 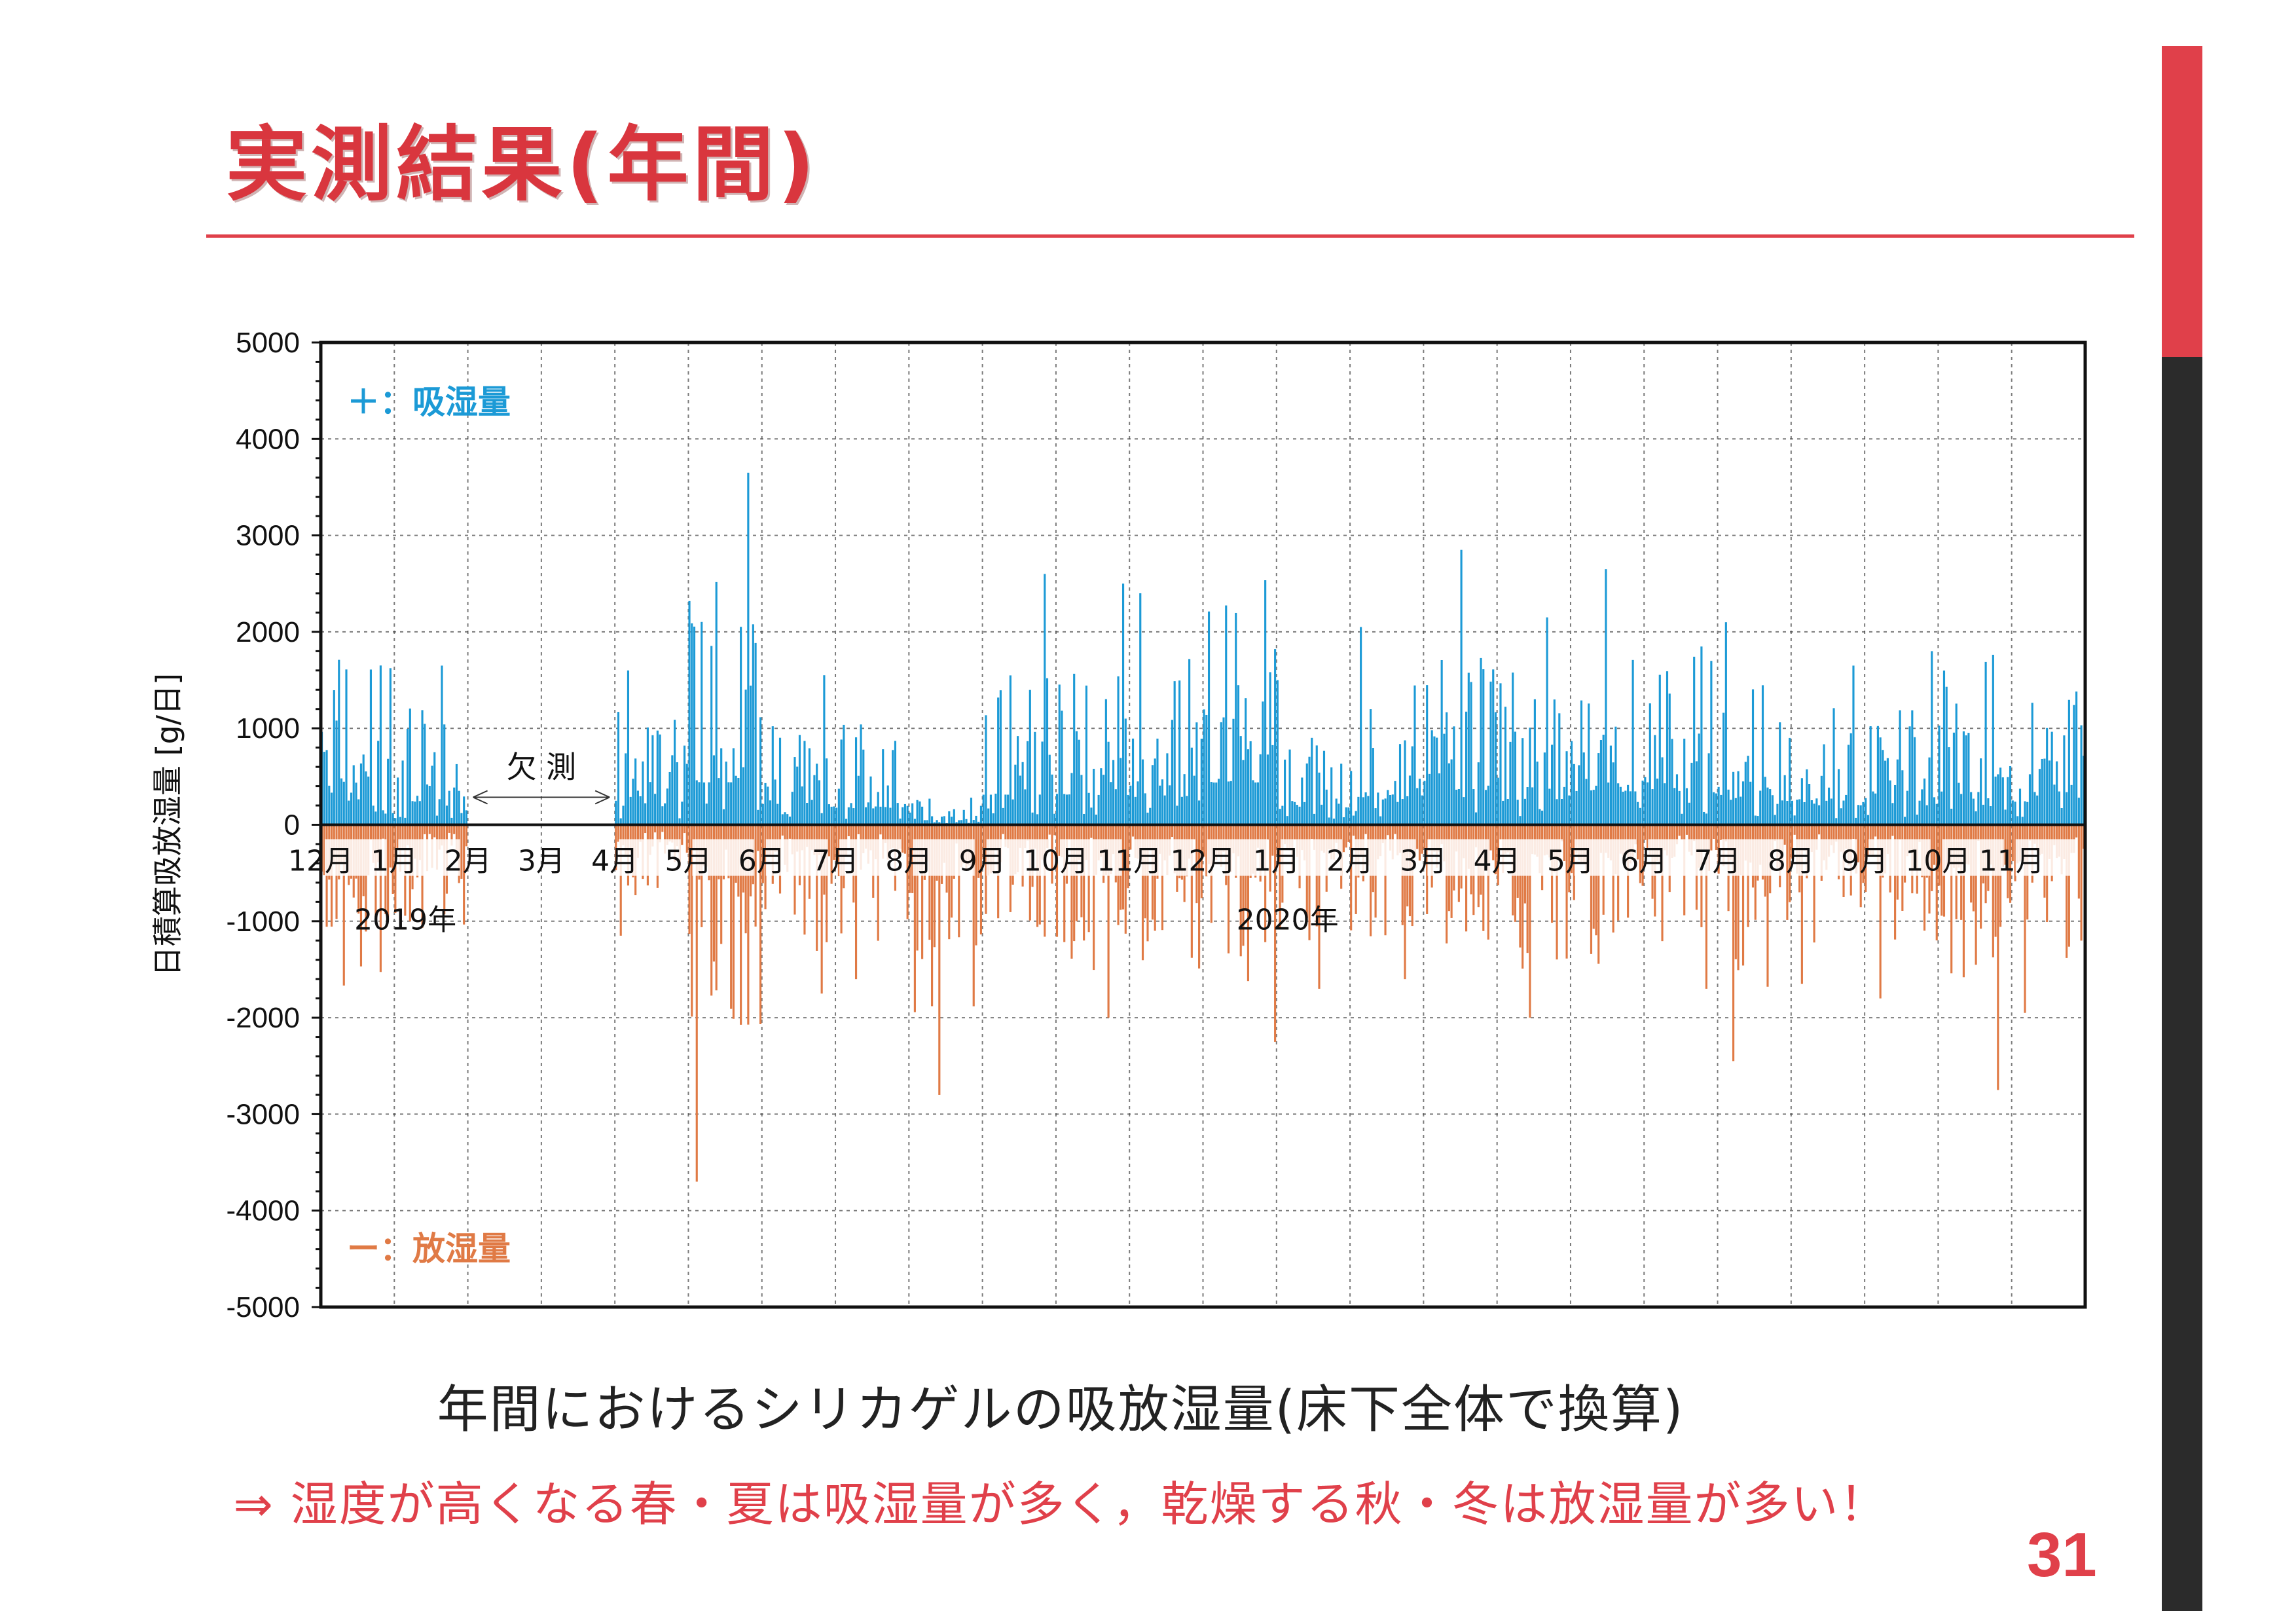 What do you see at coordinates (268, 536) in the screenshot?
I see `y-tick-label: 3000` at bounding box center [268, 536].